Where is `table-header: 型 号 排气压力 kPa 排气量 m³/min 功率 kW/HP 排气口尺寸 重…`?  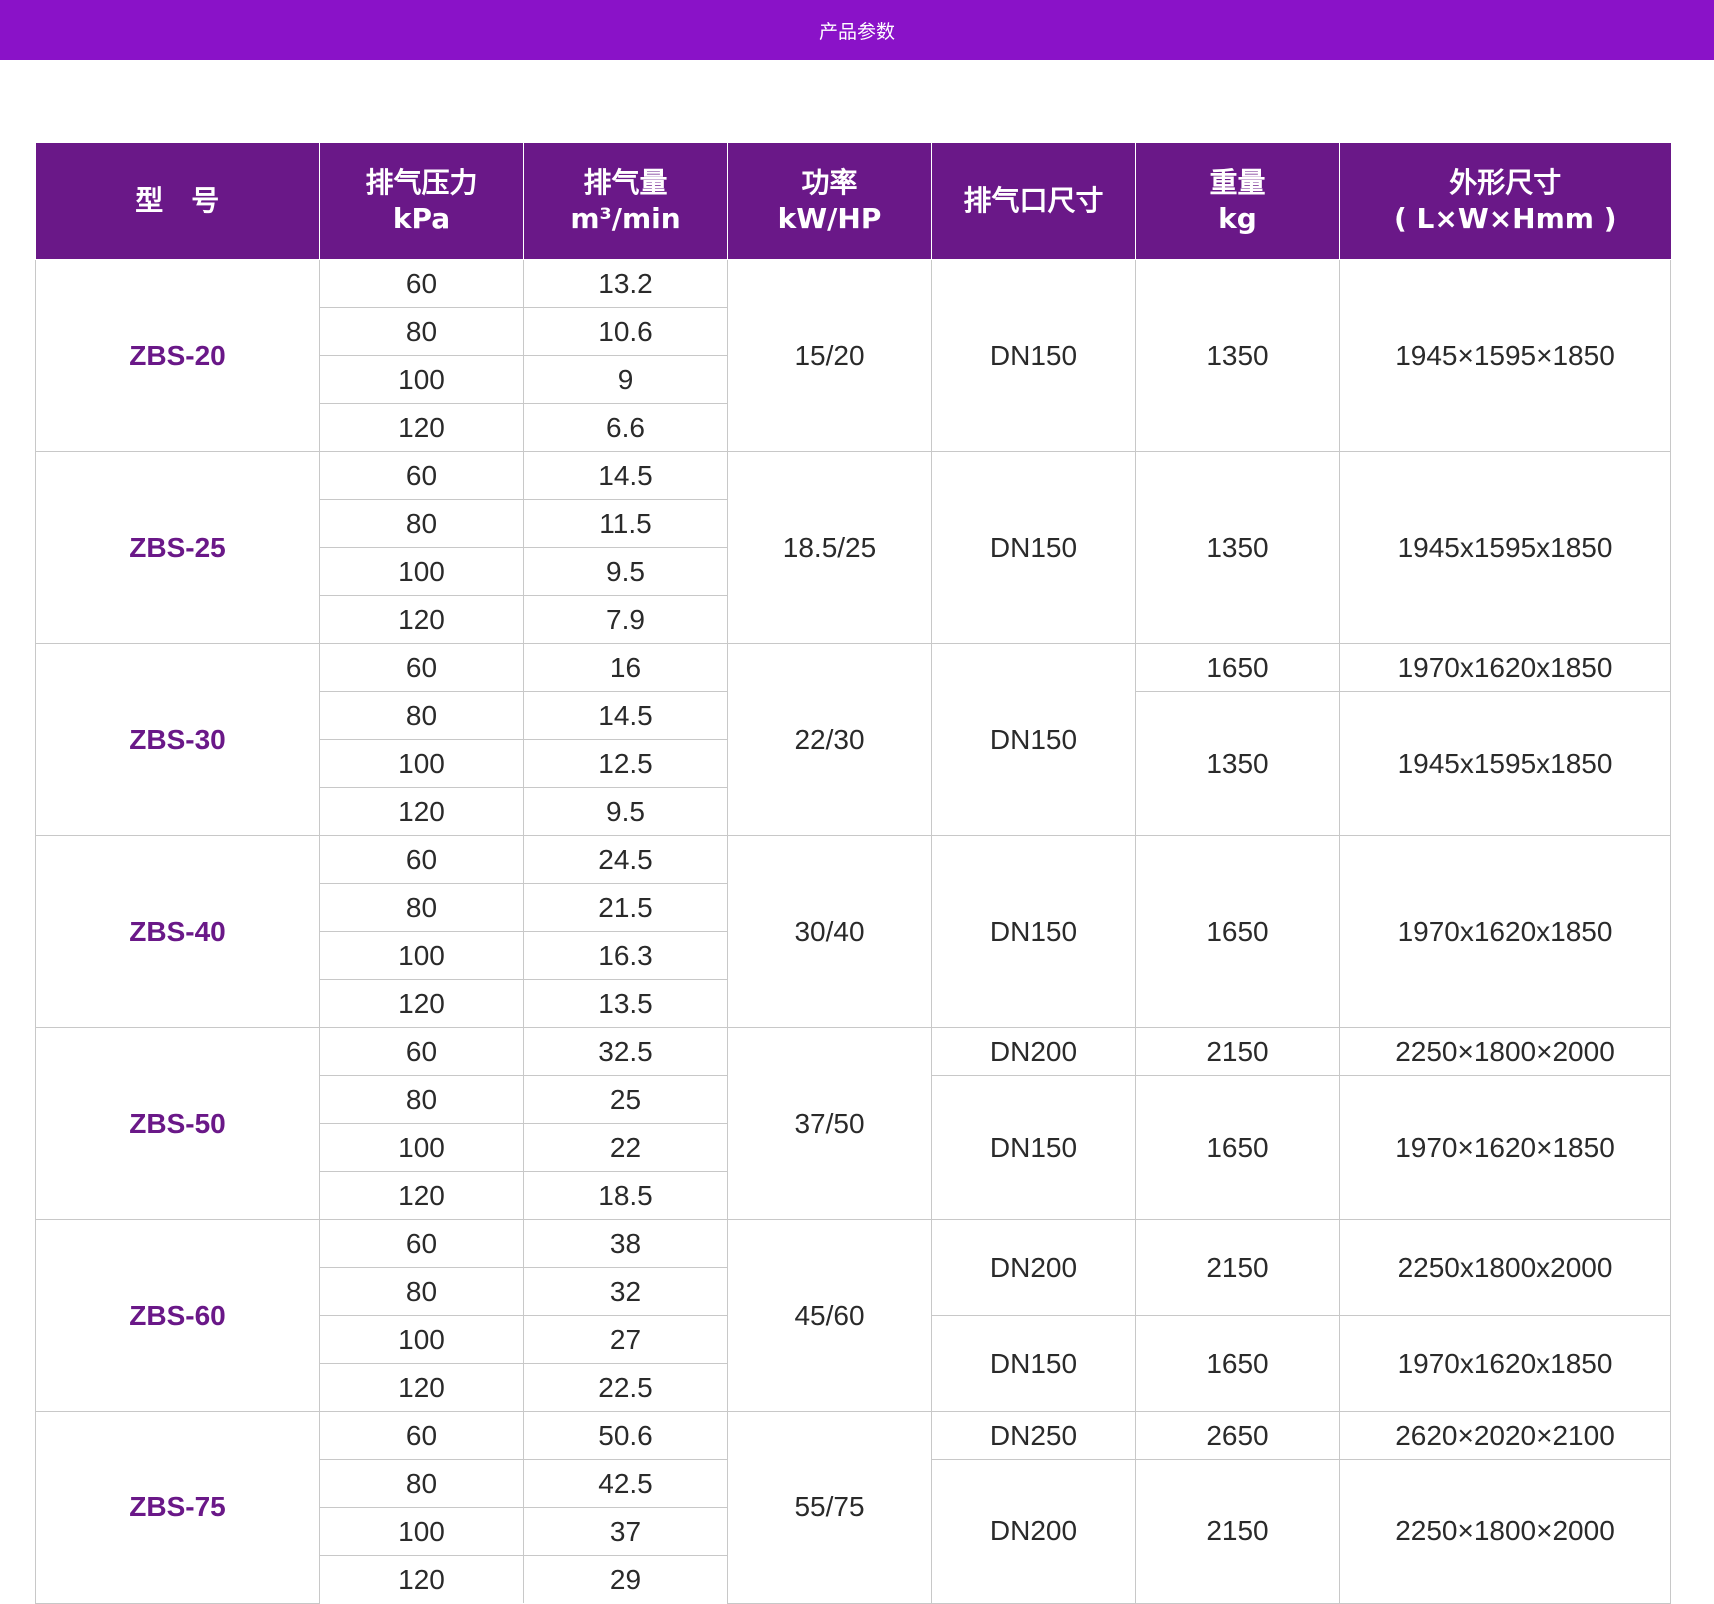
table-header: 型 号 排气压力 kPa 排气量 m³/min 功率 kW/HP 排气口尺寸 重… is located at coordinates (853, 201).